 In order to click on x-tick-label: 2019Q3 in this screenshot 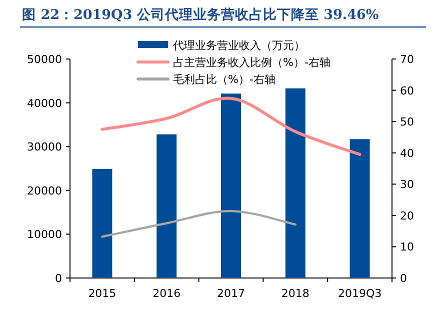, I will do `click(360, 293)`.